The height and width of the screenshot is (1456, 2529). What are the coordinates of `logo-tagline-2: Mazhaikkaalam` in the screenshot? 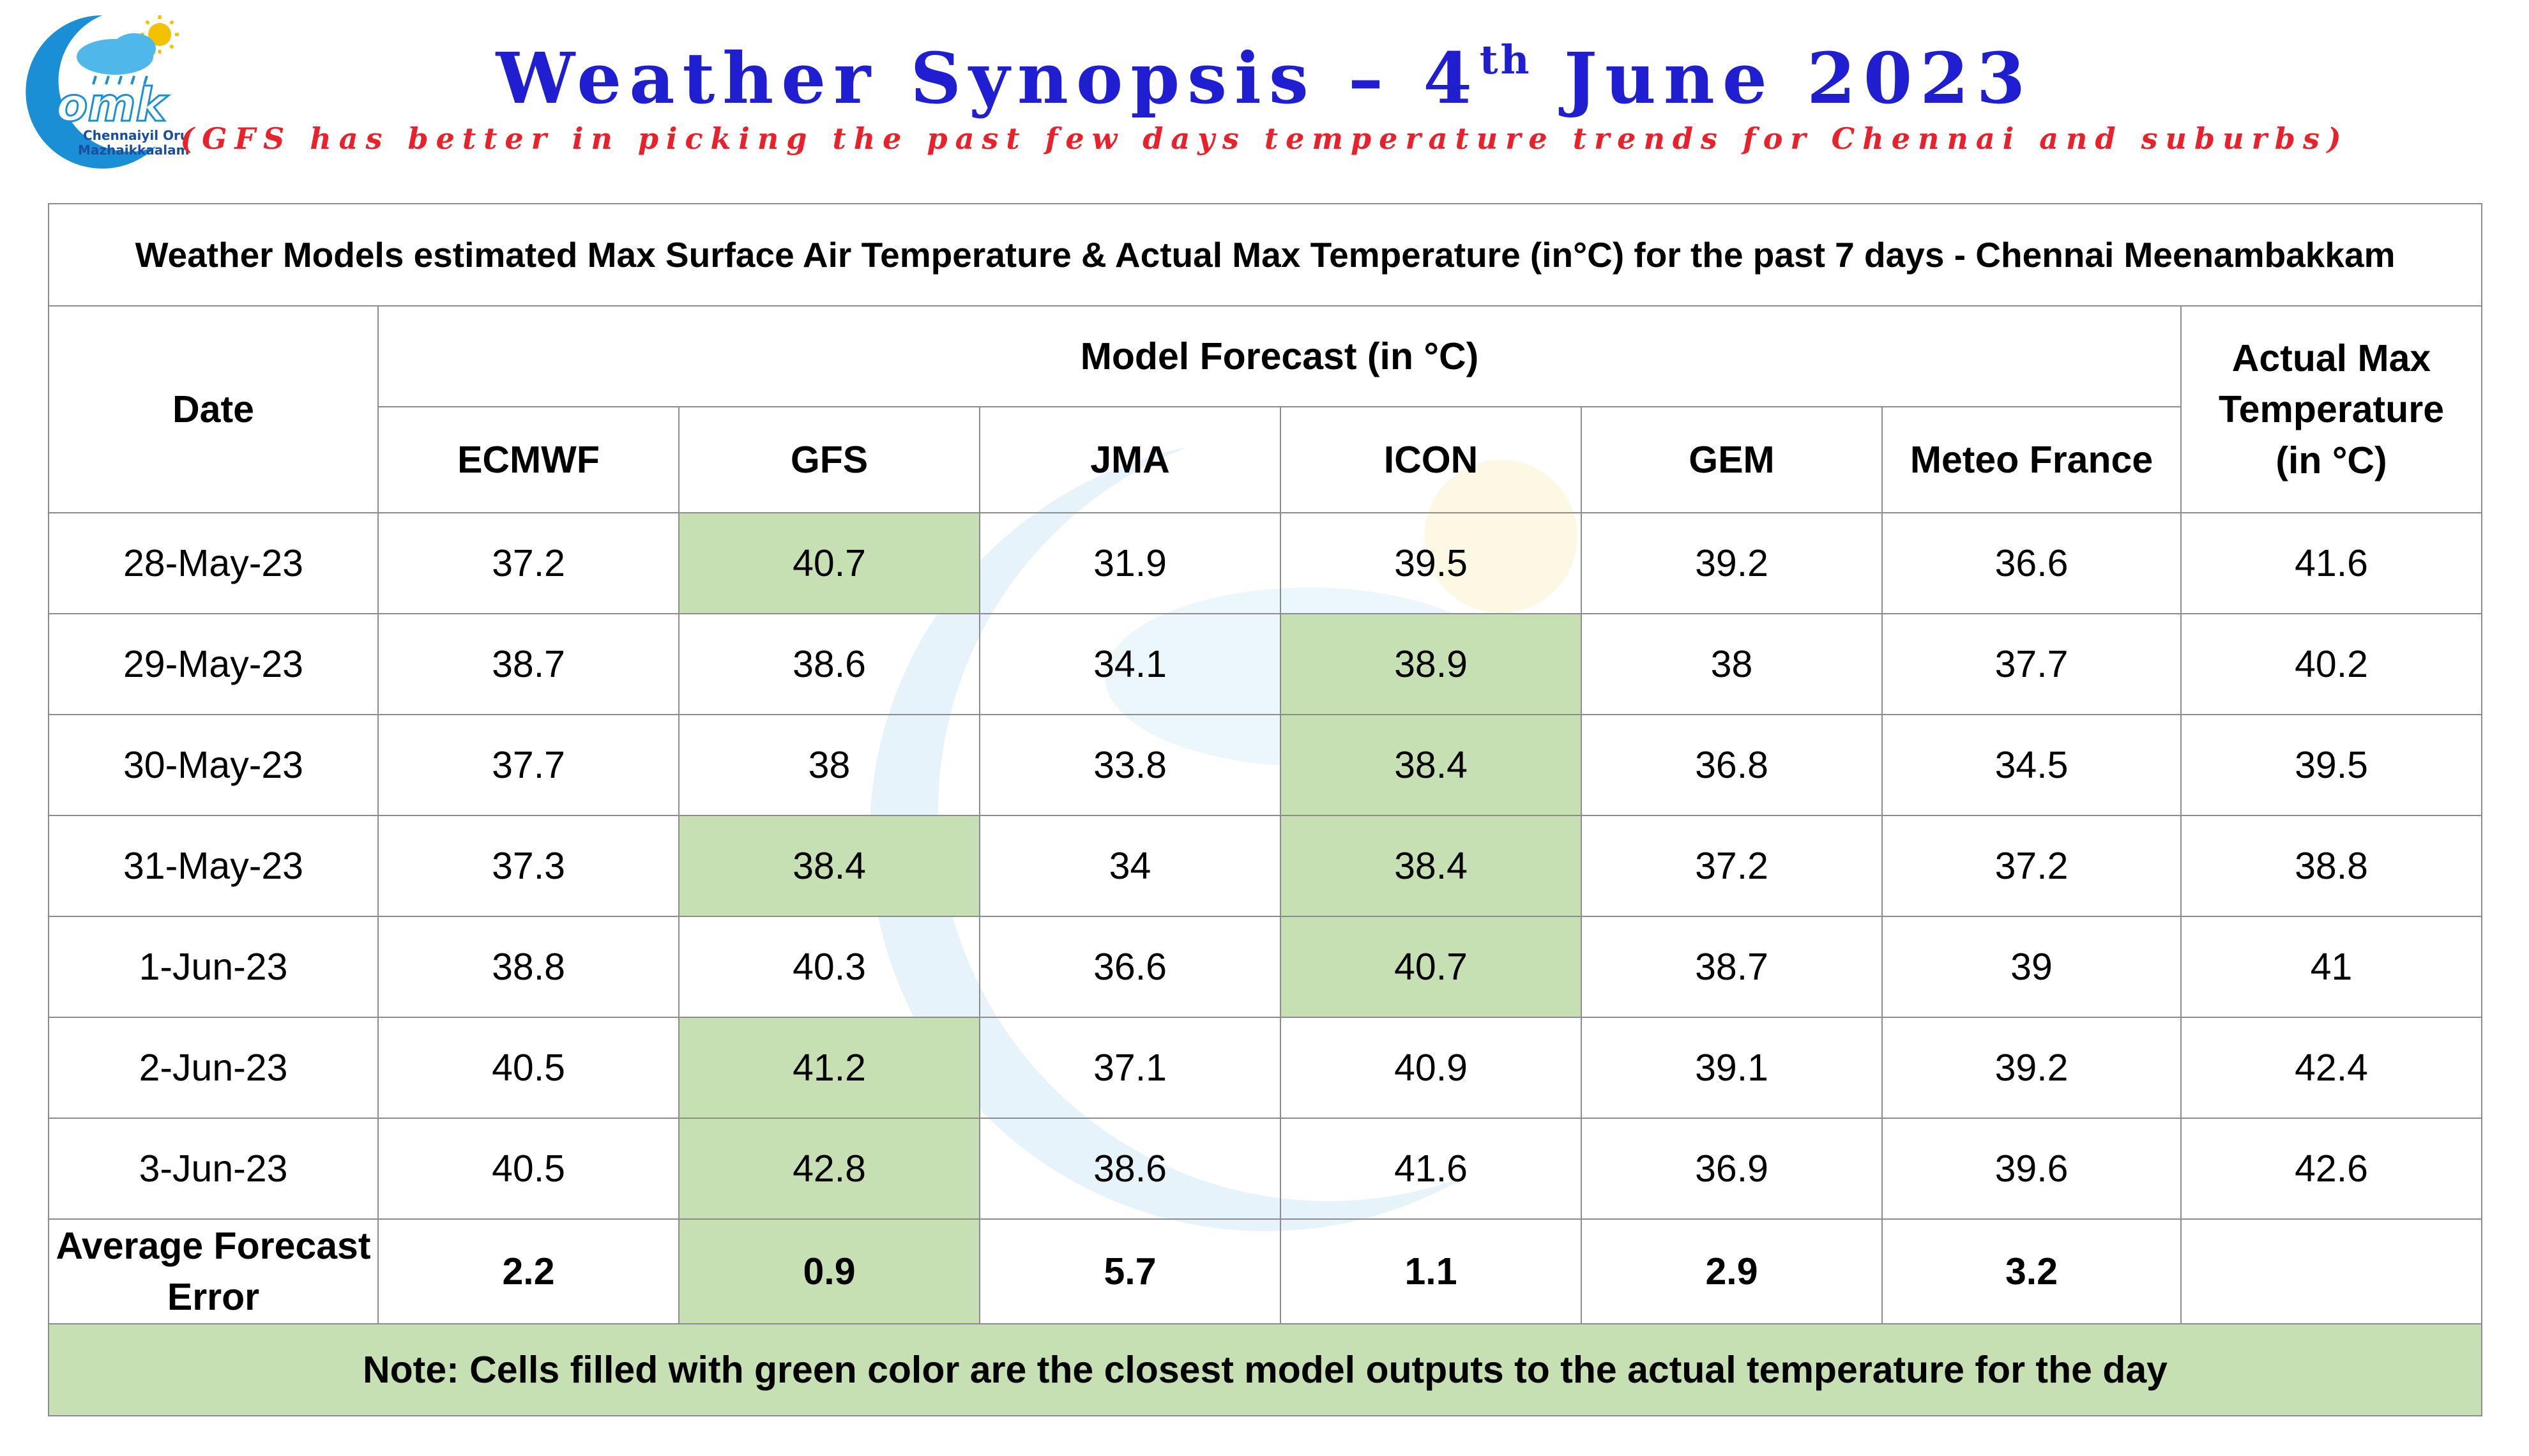 It's located at (133, 150).